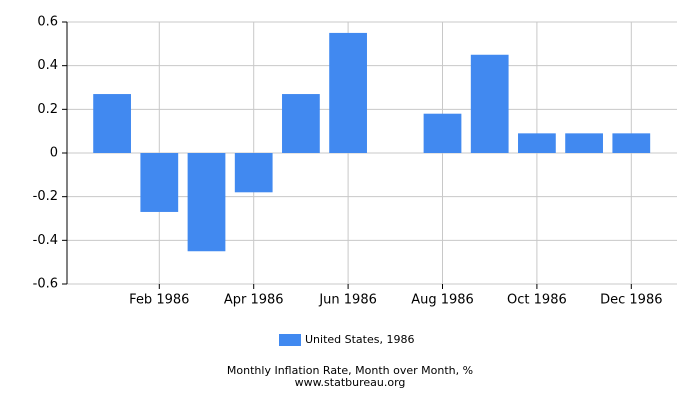  What do you see at coordinates (347, 300) in the screenshot?
I see `x-tick-label: Jun 1986` at bounding box center [347, 300].